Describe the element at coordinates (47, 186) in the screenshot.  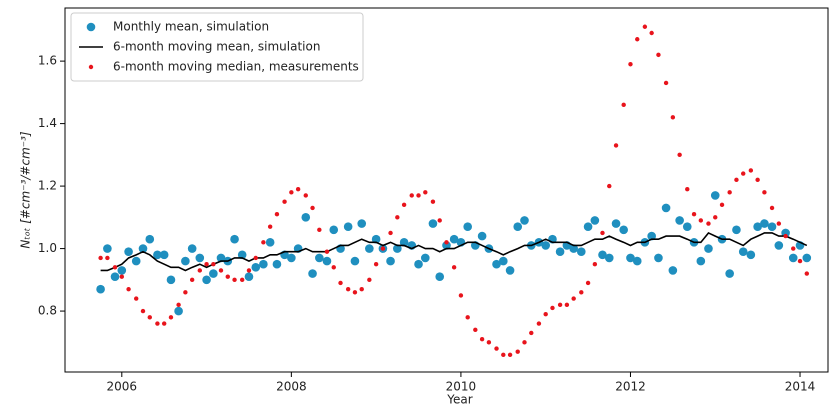
I see `y-tick-label: 1.2` at that location.